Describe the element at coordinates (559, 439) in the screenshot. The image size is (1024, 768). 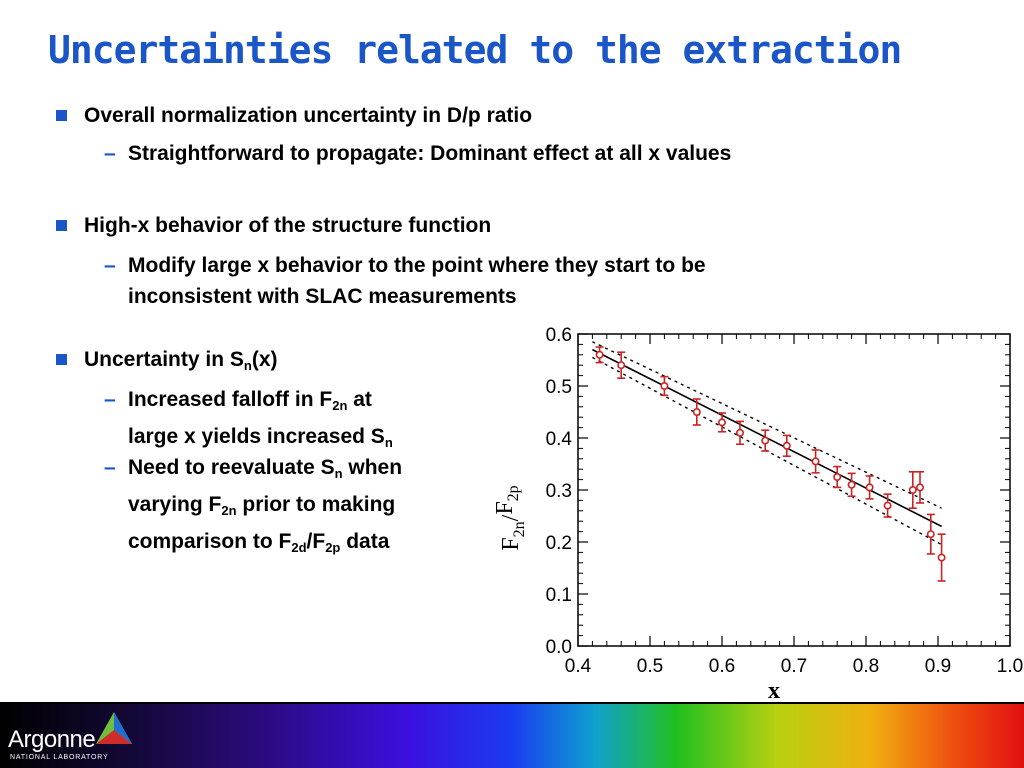
I see `y-tick-label: 0.4` at that location.